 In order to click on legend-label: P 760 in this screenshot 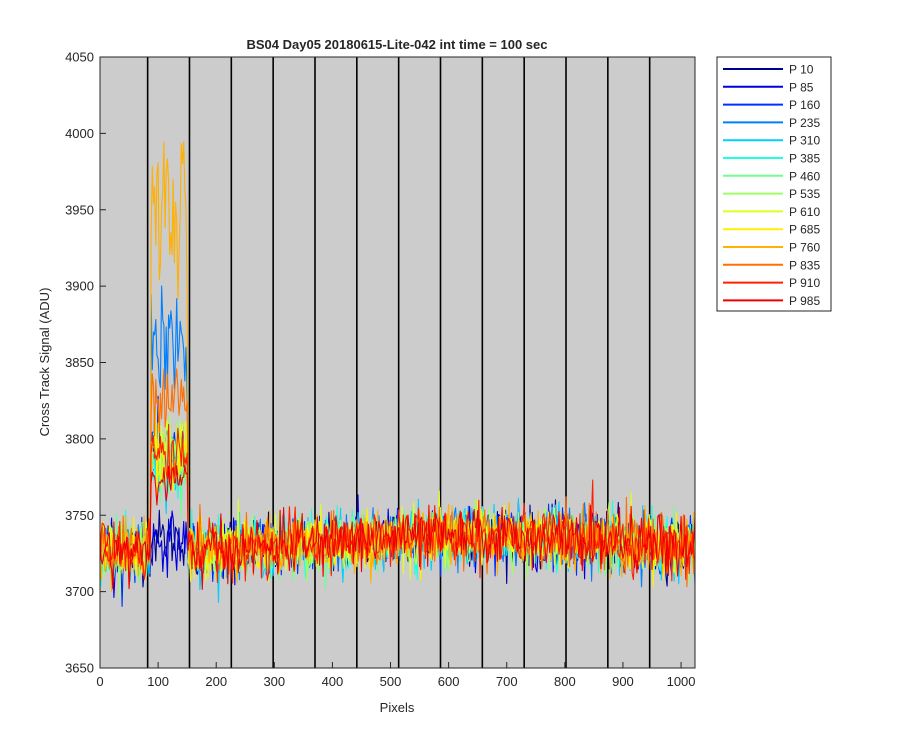, I will do `click(804, 248)`.